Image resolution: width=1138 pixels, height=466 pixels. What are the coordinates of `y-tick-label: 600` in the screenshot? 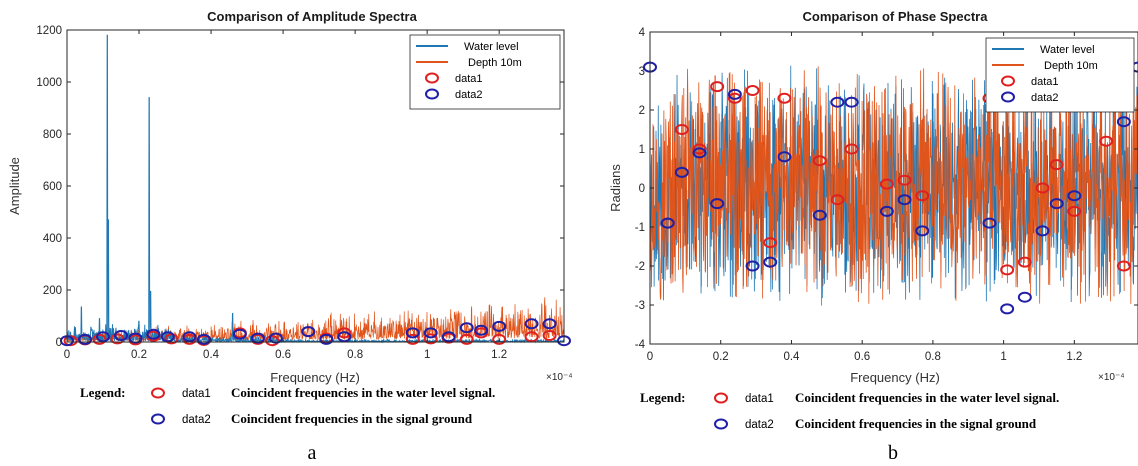 It's located at (52, 187).